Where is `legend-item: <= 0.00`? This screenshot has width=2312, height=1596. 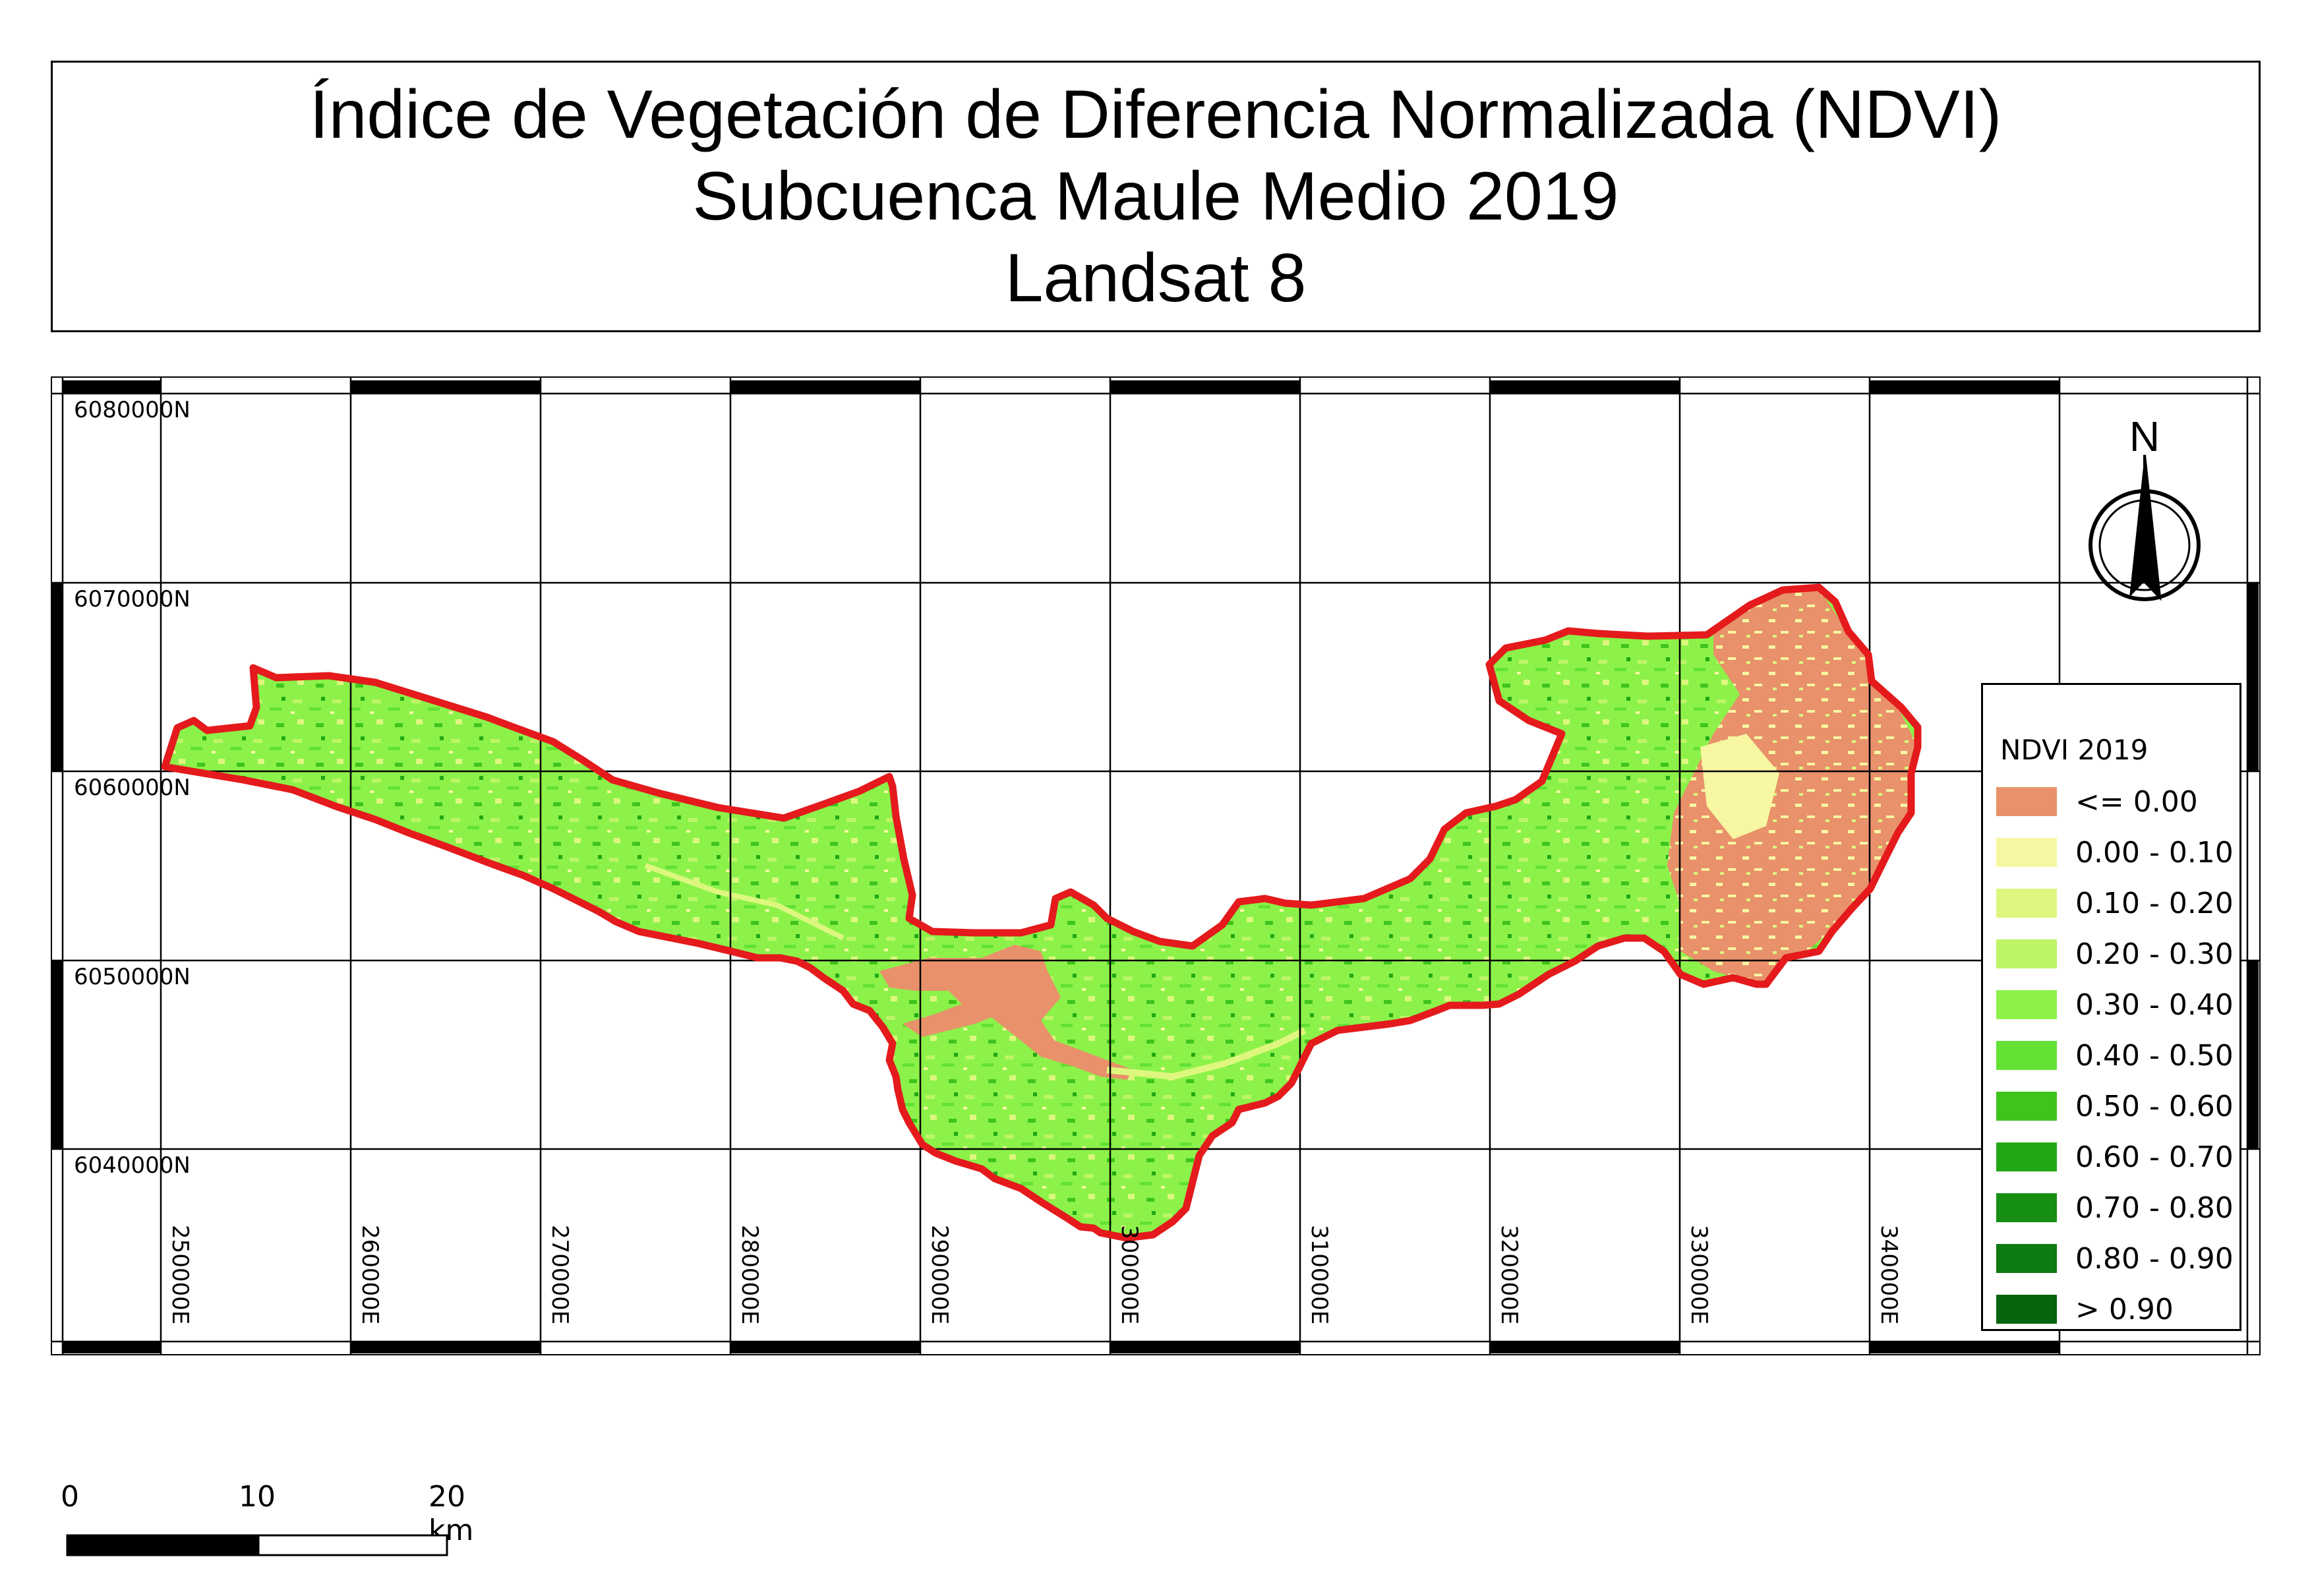 legend-item: <= 0.00 is located at coordinates (2097, 802).